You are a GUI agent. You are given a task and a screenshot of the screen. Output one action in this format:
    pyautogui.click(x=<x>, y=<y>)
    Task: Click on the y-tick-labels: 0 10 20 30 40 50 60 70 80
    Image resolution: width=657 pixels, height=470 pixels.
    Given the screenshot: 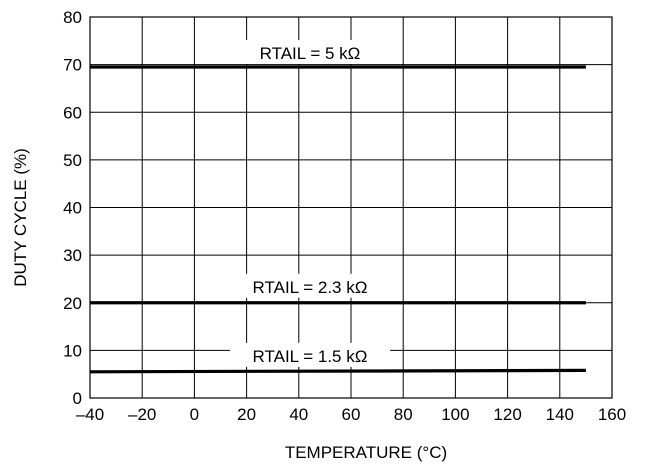 What is the action you would take?
    pyautogui.click(x=72, y=208)
    